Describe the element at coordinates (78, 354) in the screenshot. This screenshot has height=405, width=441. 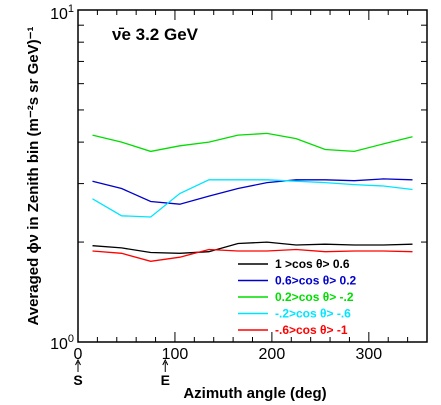
I see `x-tick-label: 0` at that location.